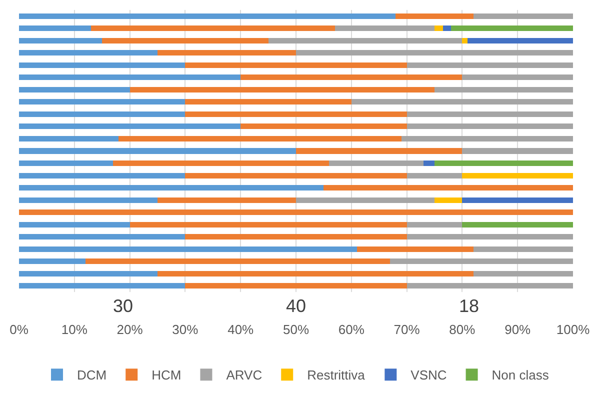  Describe the element at coordinates (130, 329) in the screenshot. I see `x-tick-label: 20%` at that location.